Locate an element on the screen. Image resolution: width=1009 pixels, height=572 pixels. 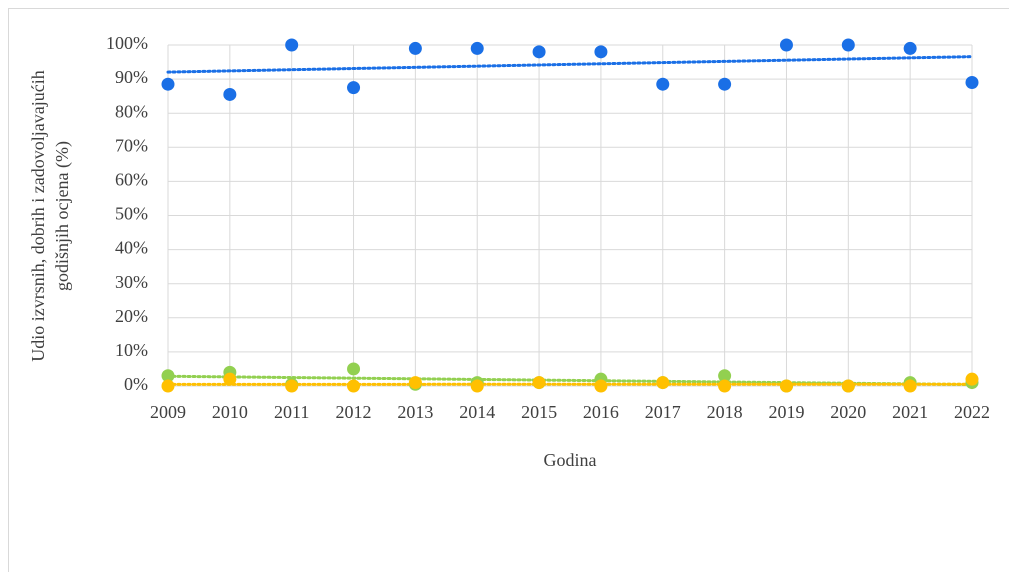
y-tick-label: 100% is located at coordinates (127, 43).